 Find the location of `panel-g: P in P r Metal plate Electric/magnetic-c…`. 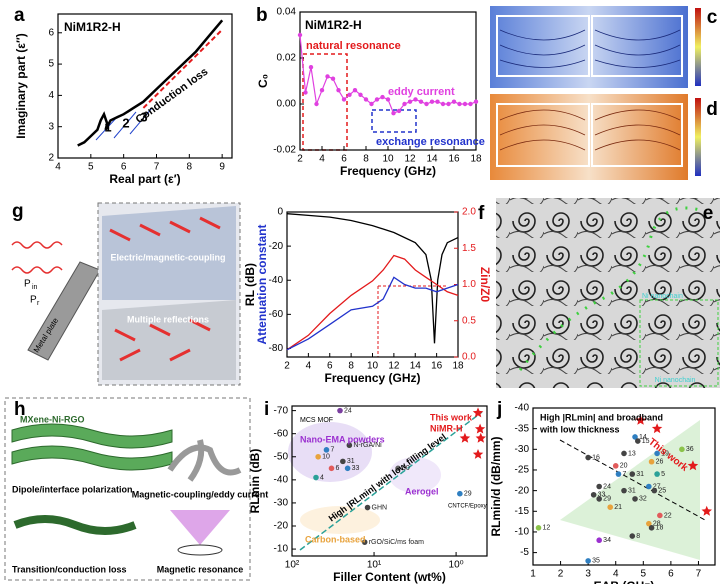

panel-g: P in P r Metal plate Electric/magnetic-c… is located at coordinates (126, 293).